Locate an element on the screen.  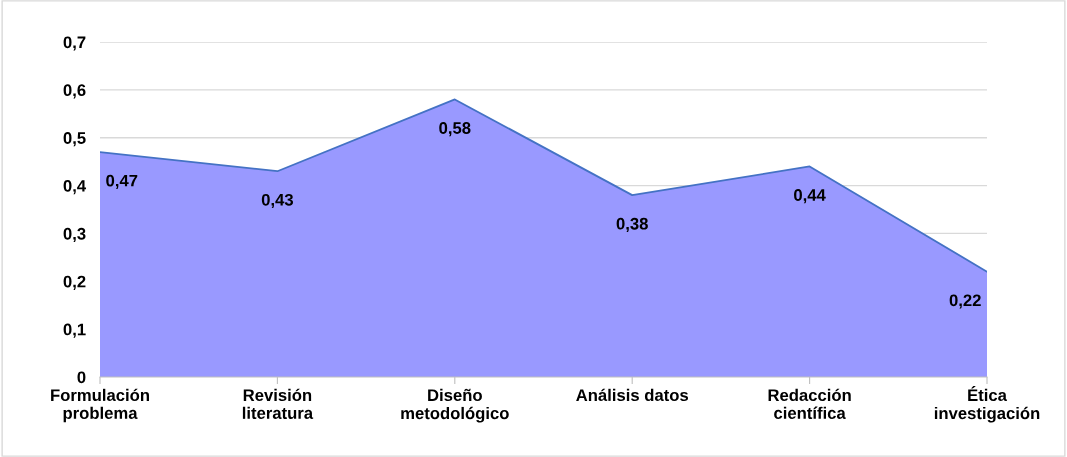
y-tick-label: 0,1 is located at coordinates (74, 330).